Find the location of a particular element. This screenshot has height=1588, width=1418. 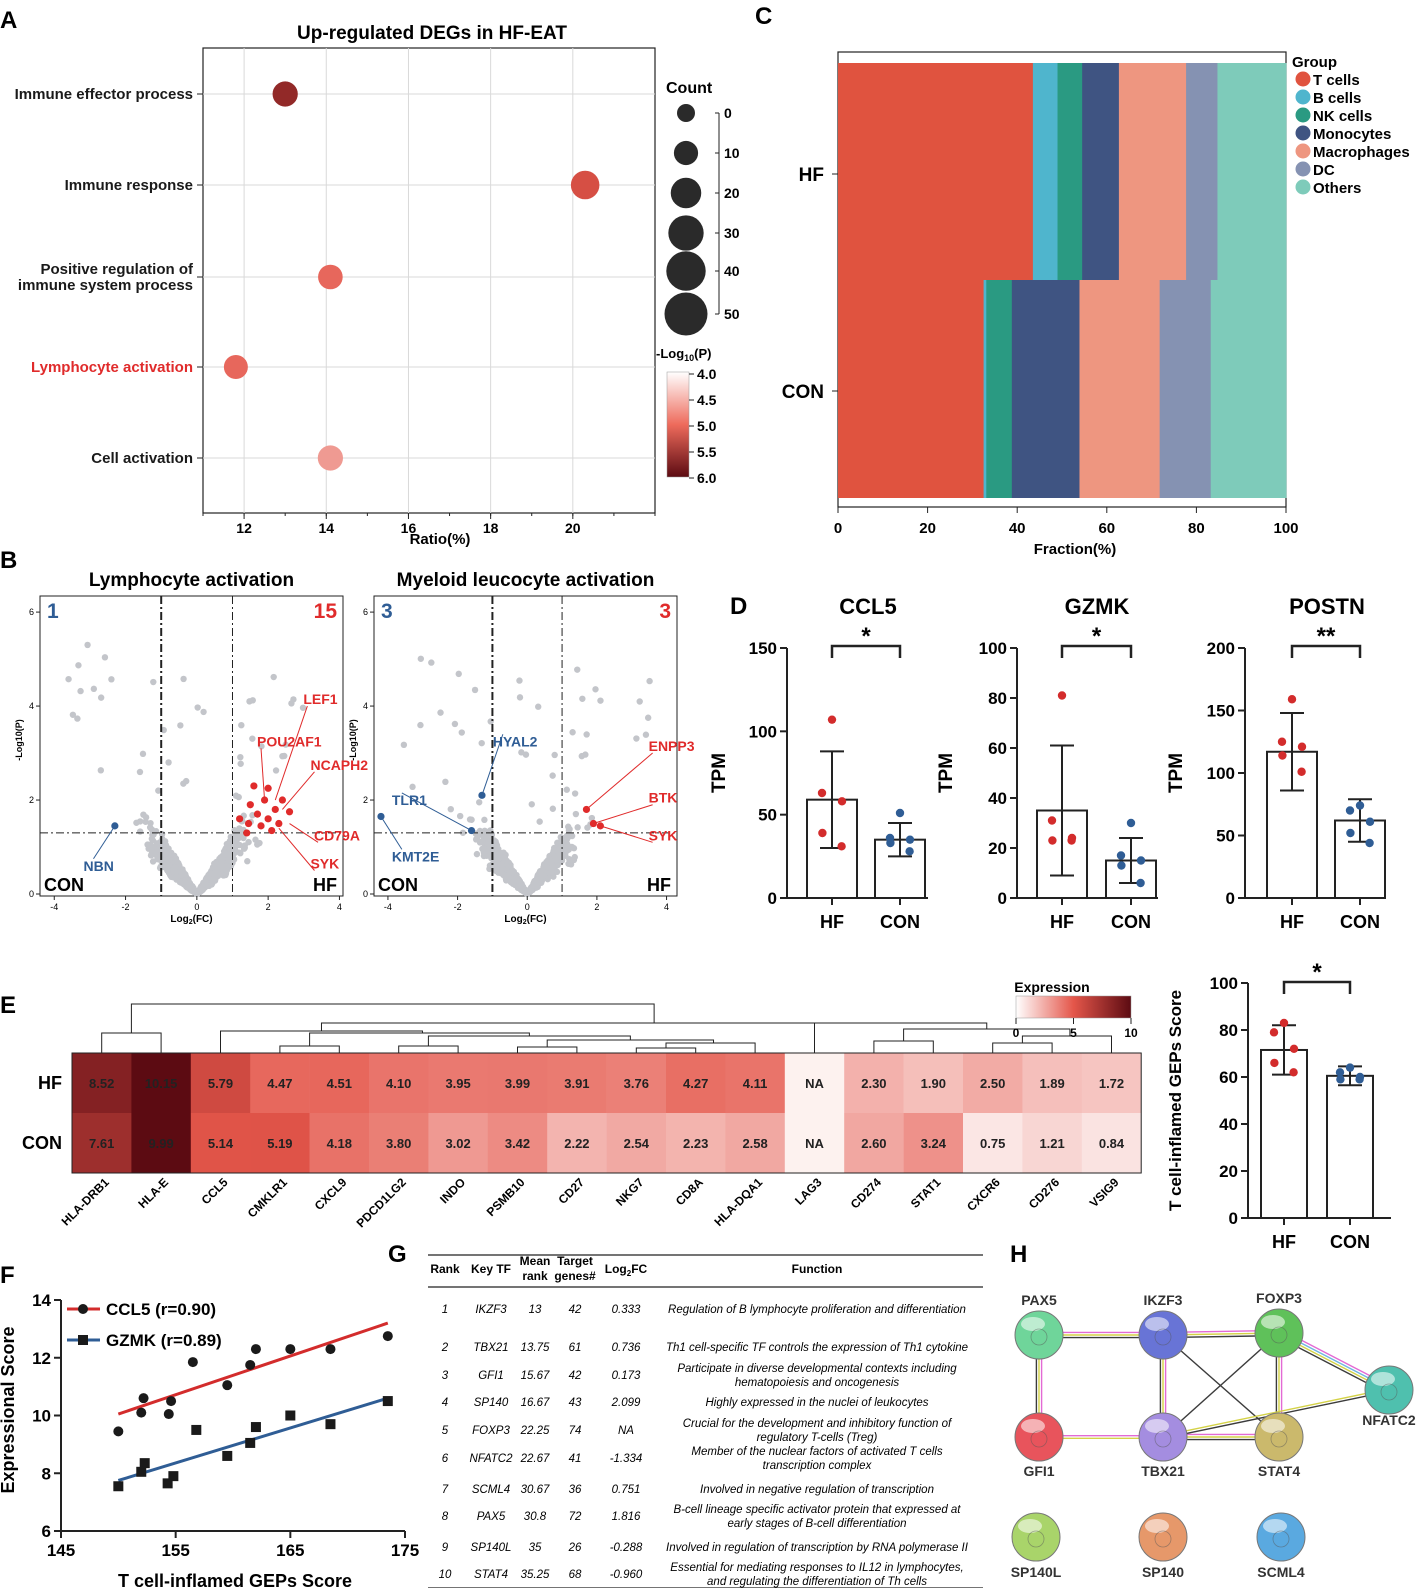

heatmap-value: 3.80 is located at coordinates (398, 1143).